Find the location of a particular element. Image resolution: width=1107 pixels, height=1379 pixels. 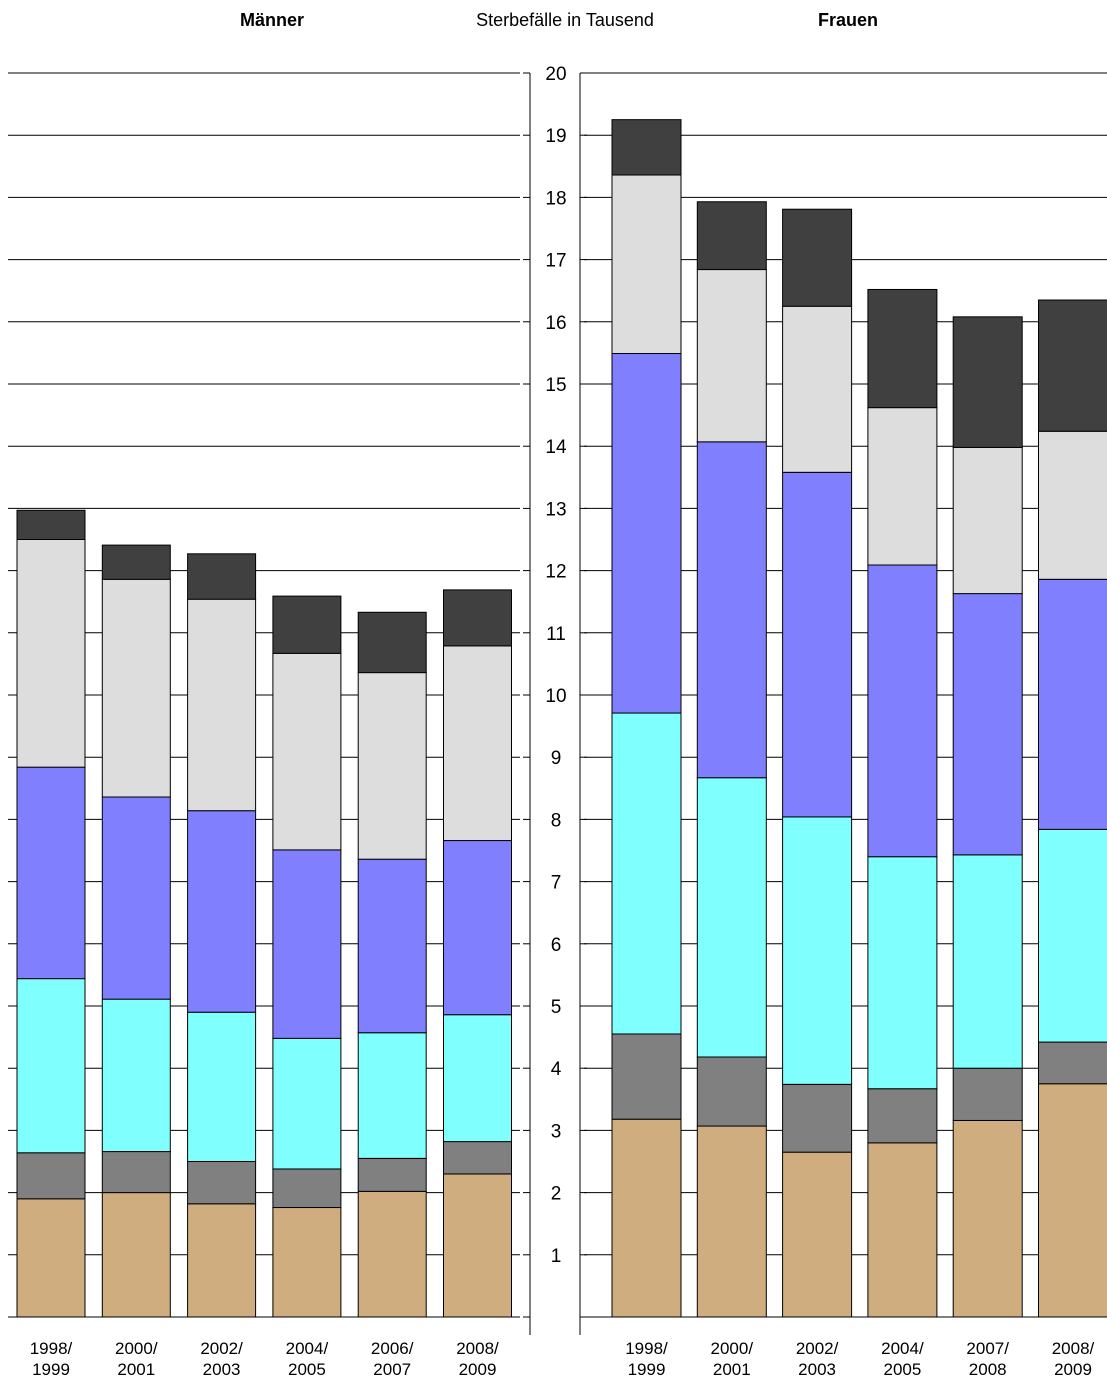

chart-title: Sterbefälle in Tausend is located at coordinates (565, 20).